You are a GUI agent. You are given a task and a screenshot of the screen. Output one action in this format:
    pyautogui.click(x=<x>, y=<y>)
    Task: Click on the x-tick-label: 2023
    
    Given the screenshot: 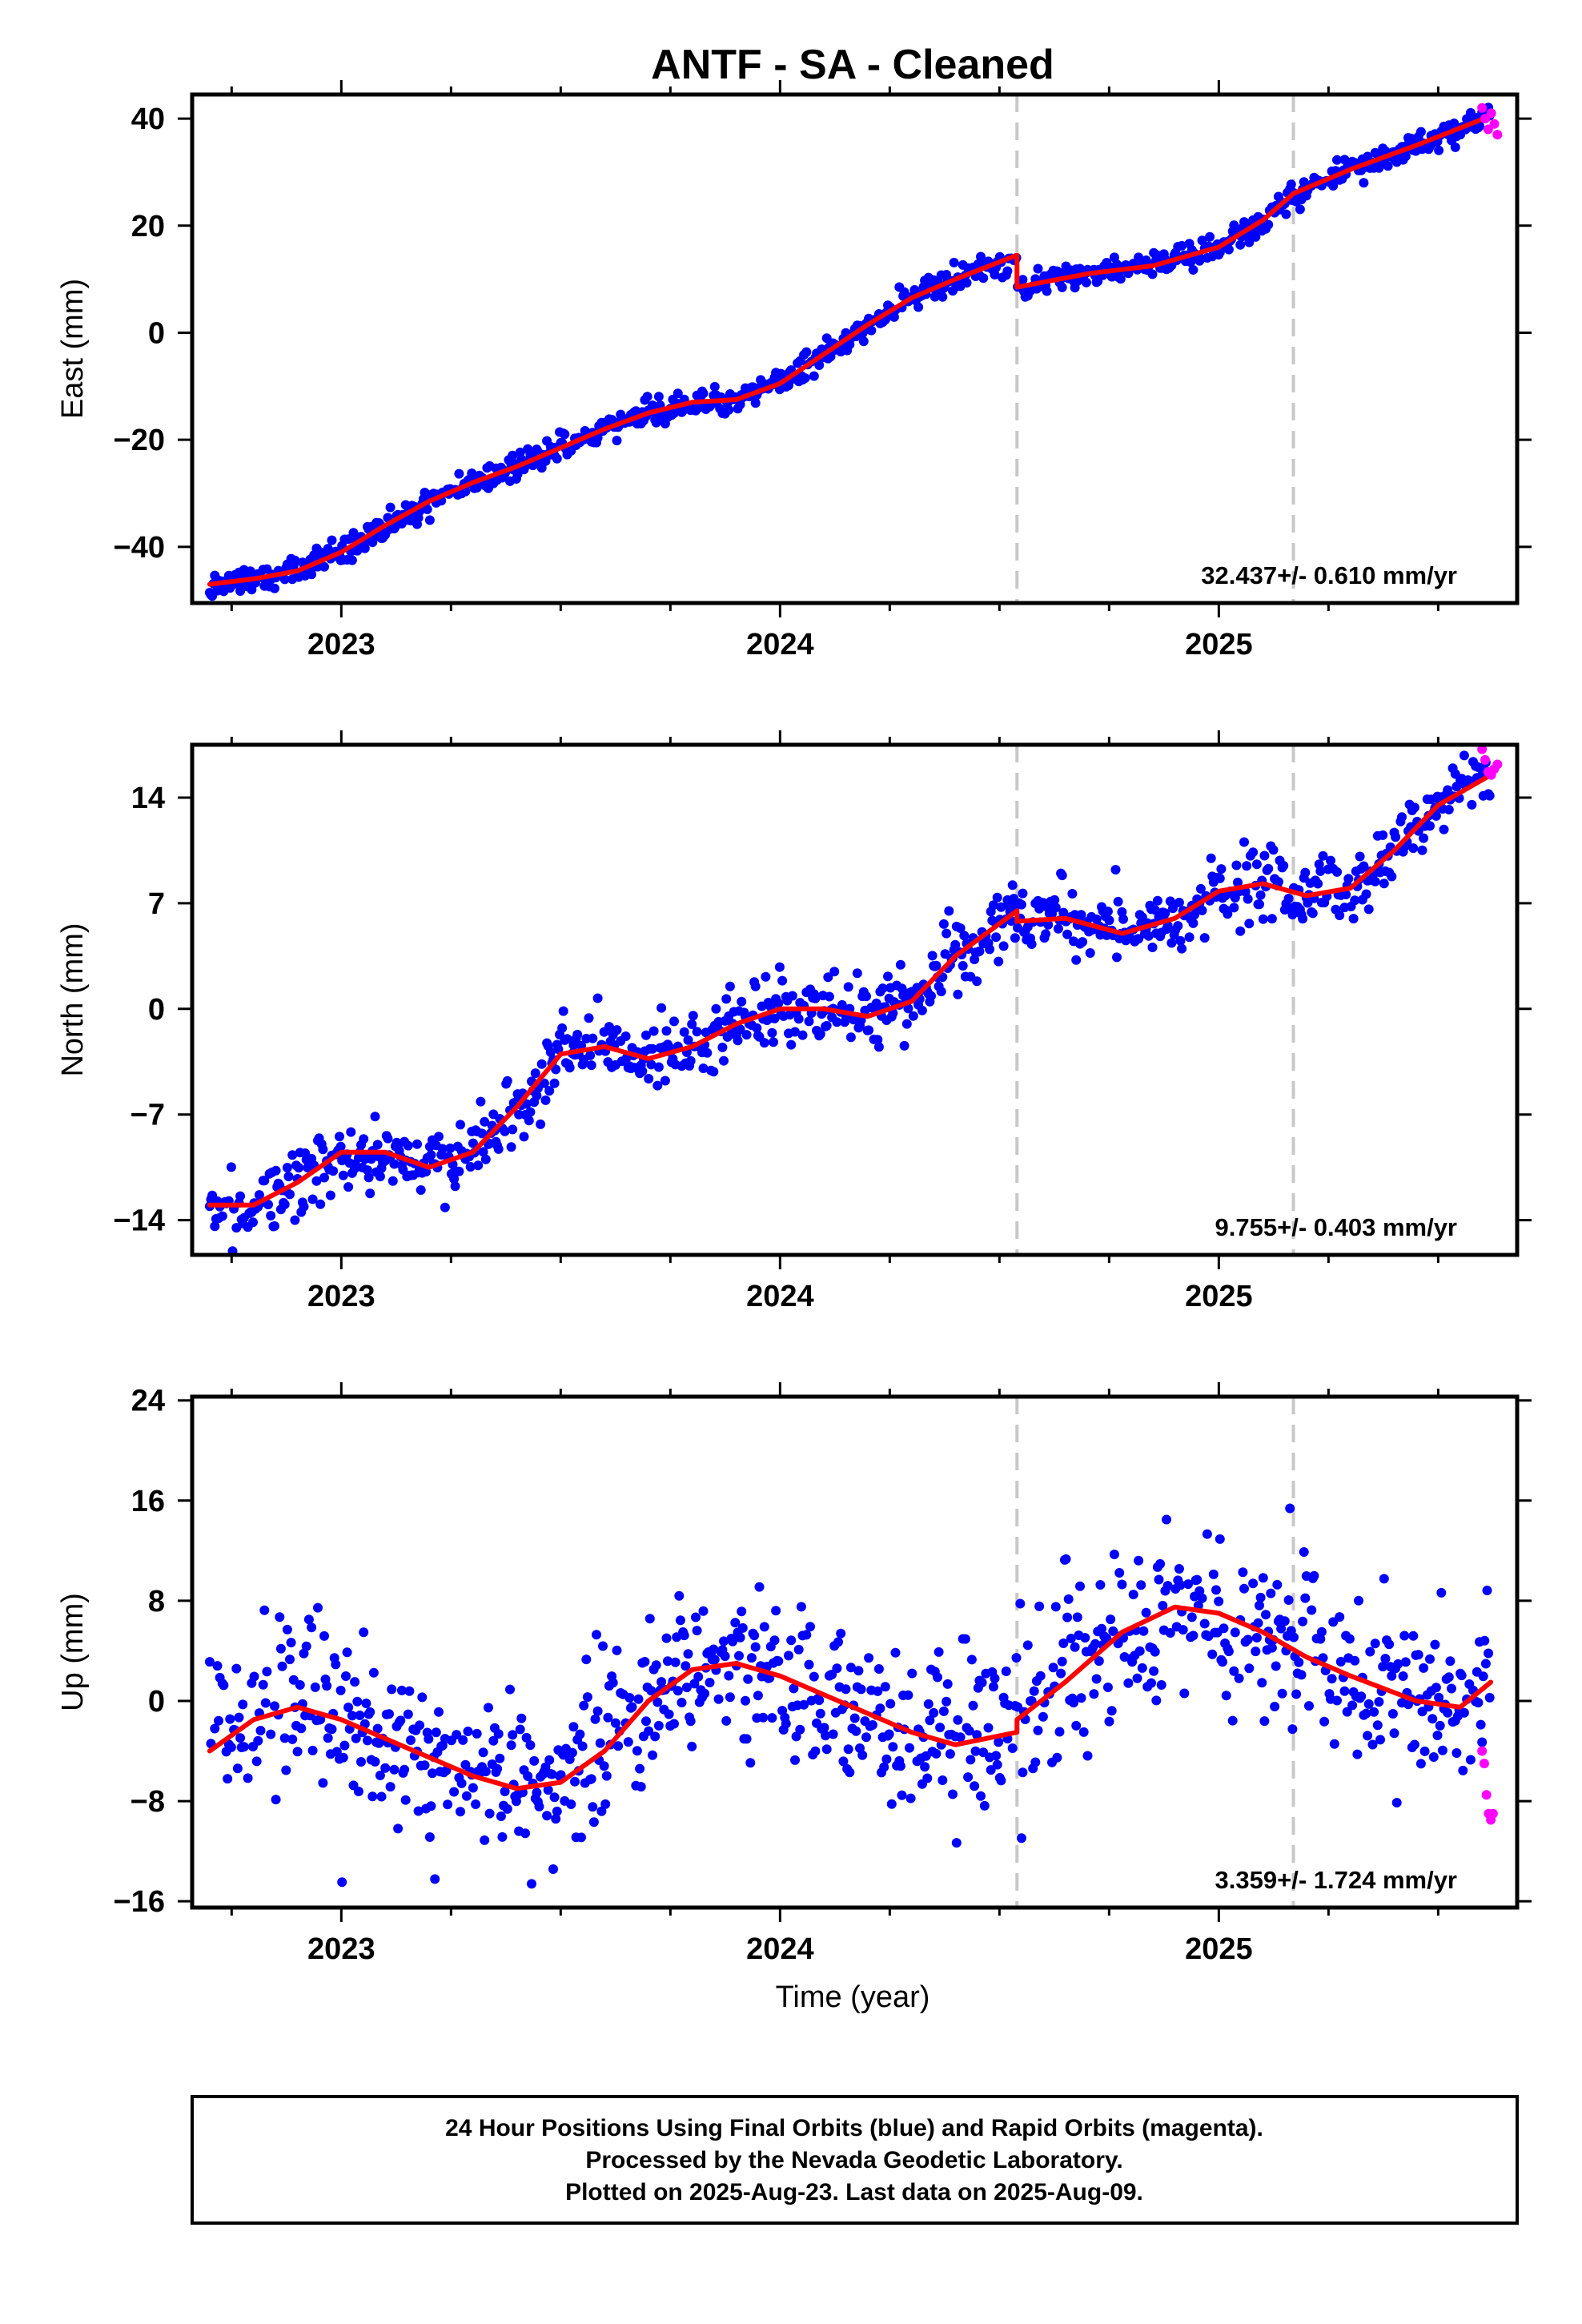 What is the action you would take?
    pyautogui.click(x=341, y=1949)
    